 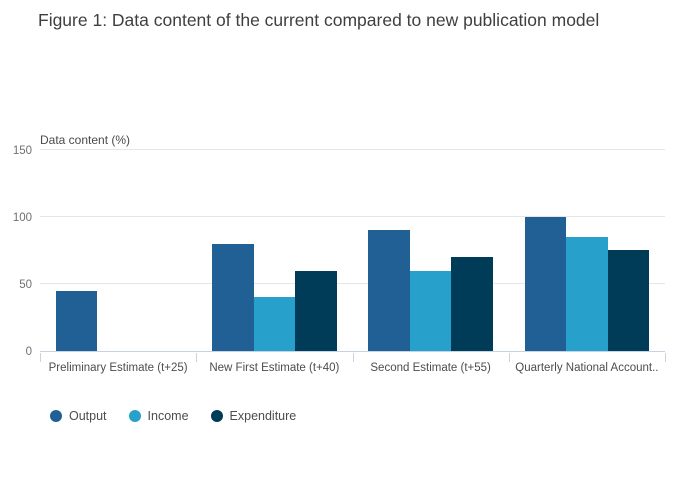 What do you see at coordinates (118, 368) in the screenshot?
I see `x-category-label-0: Preliminary Estimate (t+25)` at bounding box center [118, 368].